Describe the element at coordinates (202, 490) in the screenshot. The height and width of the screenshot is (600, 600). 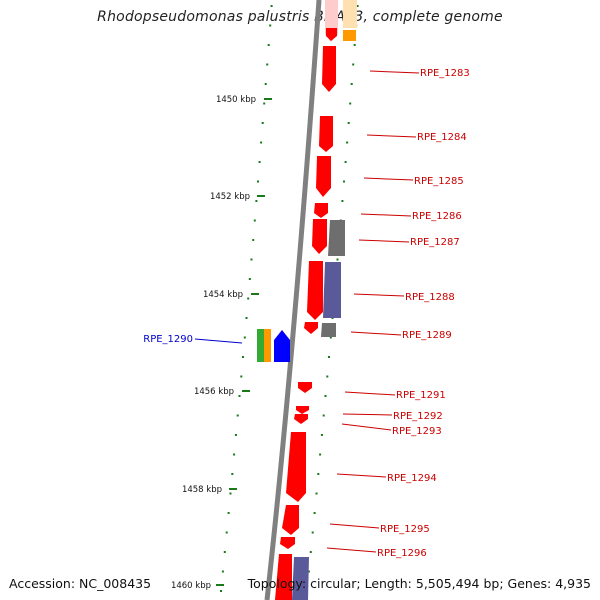
I see `scale-label-1458: 1458 kbp` at that location.